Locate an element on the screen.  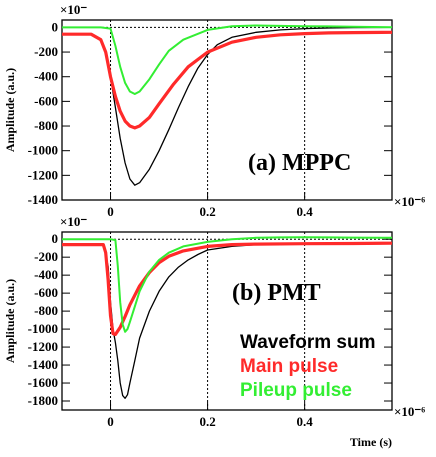
panel-annotation: (b) PMT is located at coordinates (276, 293).